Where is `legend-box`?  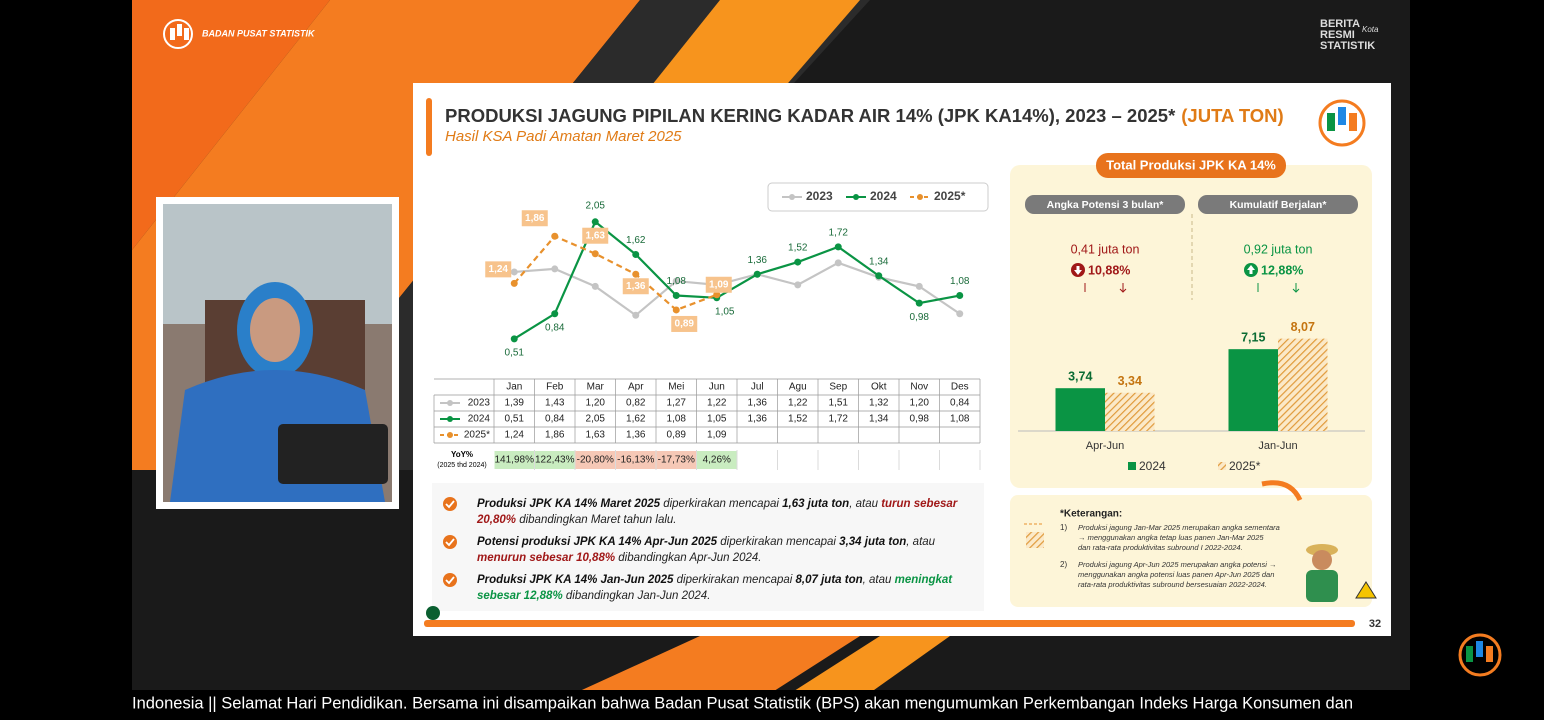 legend-box is located at coordinates (878, 197).